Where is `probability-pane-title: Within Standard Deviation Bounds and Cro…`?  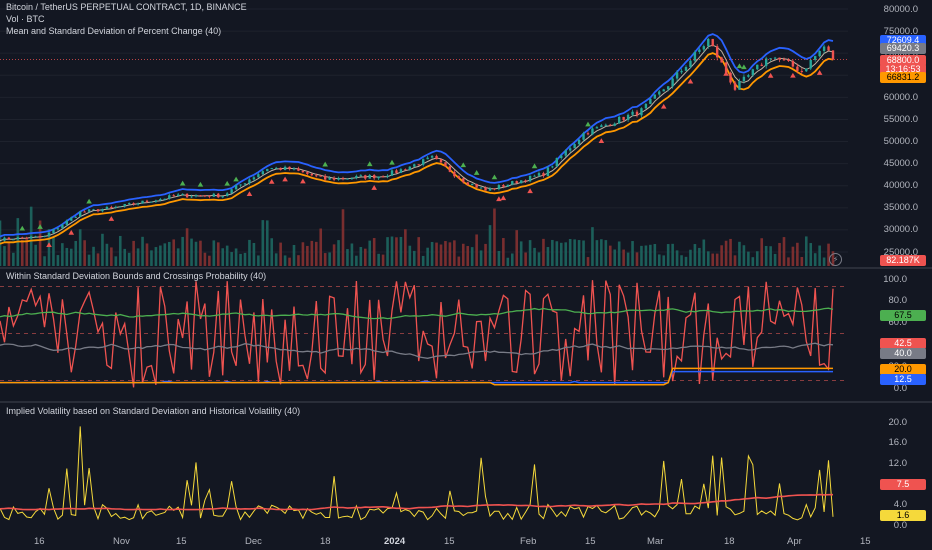
probability-pane-title: Within Standard Deviation Bounds and Cro… is located at coordinates (136, 276).